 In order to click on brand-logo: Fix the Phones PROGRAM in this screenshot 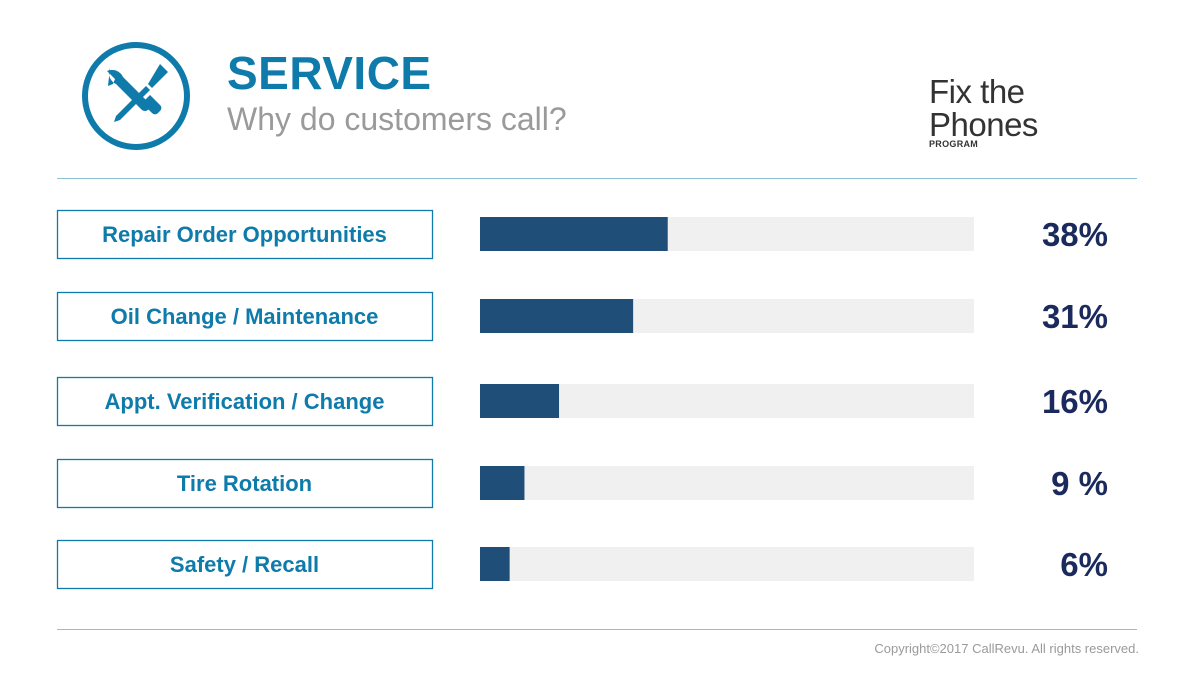, I will do `click(1026, 112)`.